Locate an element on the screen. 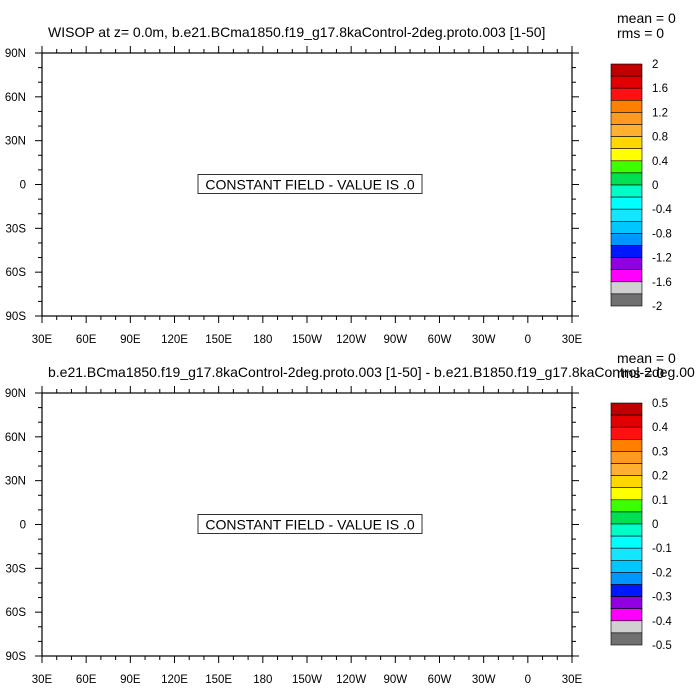 This screenshot has height=700, width=700. colorbar-label: 2 is located at coordinates (655, 65).